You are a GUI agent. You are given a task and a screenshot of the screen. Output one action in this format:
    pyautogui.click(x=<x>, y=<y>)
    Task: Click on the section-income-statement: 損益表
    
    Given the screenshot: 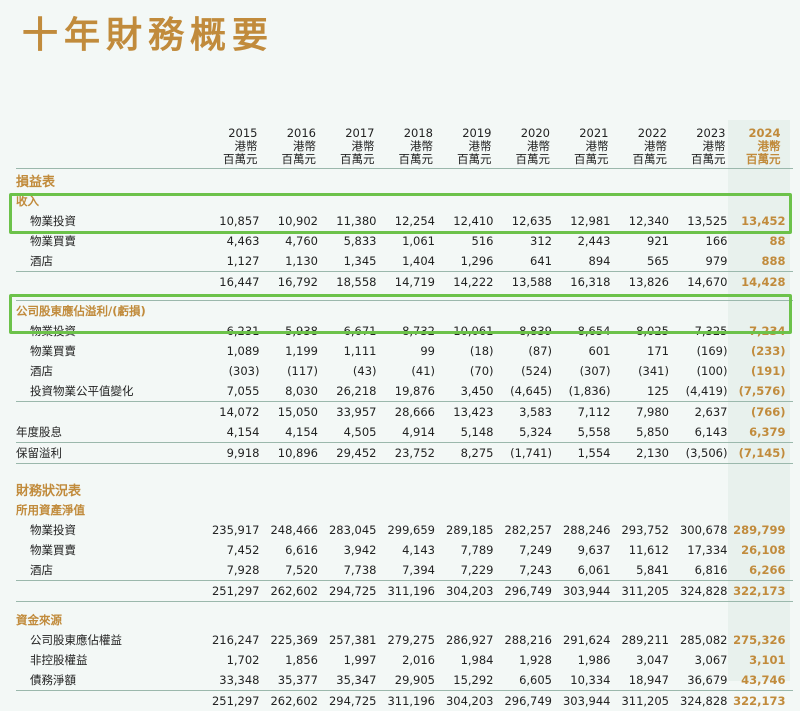 What is the action you would take?
    pyautogui.click(x=404, y=180)
    